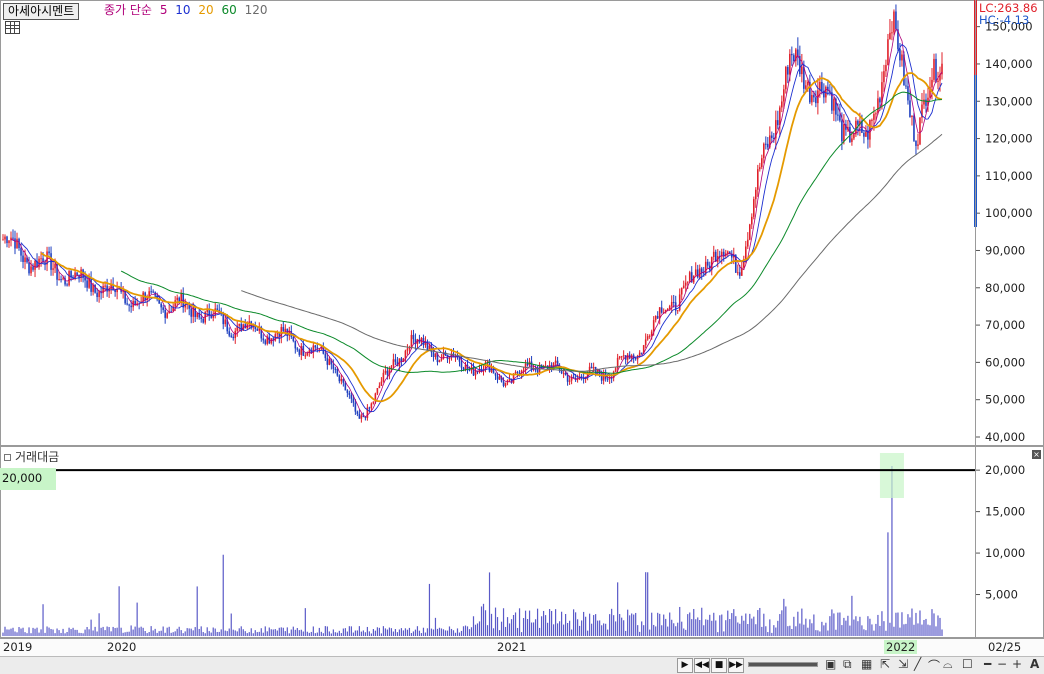 This screenshot has width=1044, height=674. I want to click on stop-button: ■, so click(719, 665).